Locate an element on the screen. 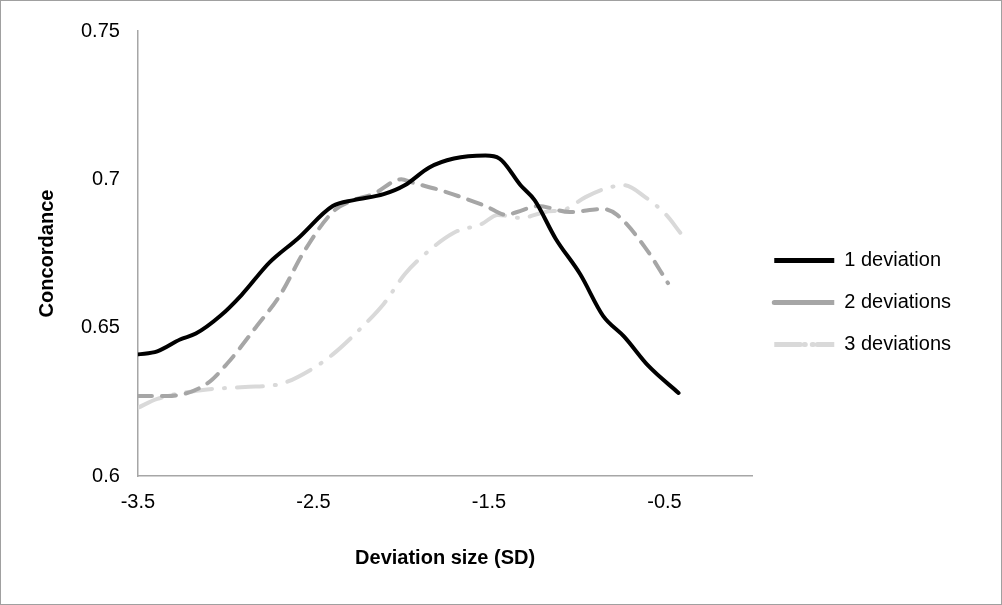  x-tick-label: -2.5 is located at coordinates (313, 500).